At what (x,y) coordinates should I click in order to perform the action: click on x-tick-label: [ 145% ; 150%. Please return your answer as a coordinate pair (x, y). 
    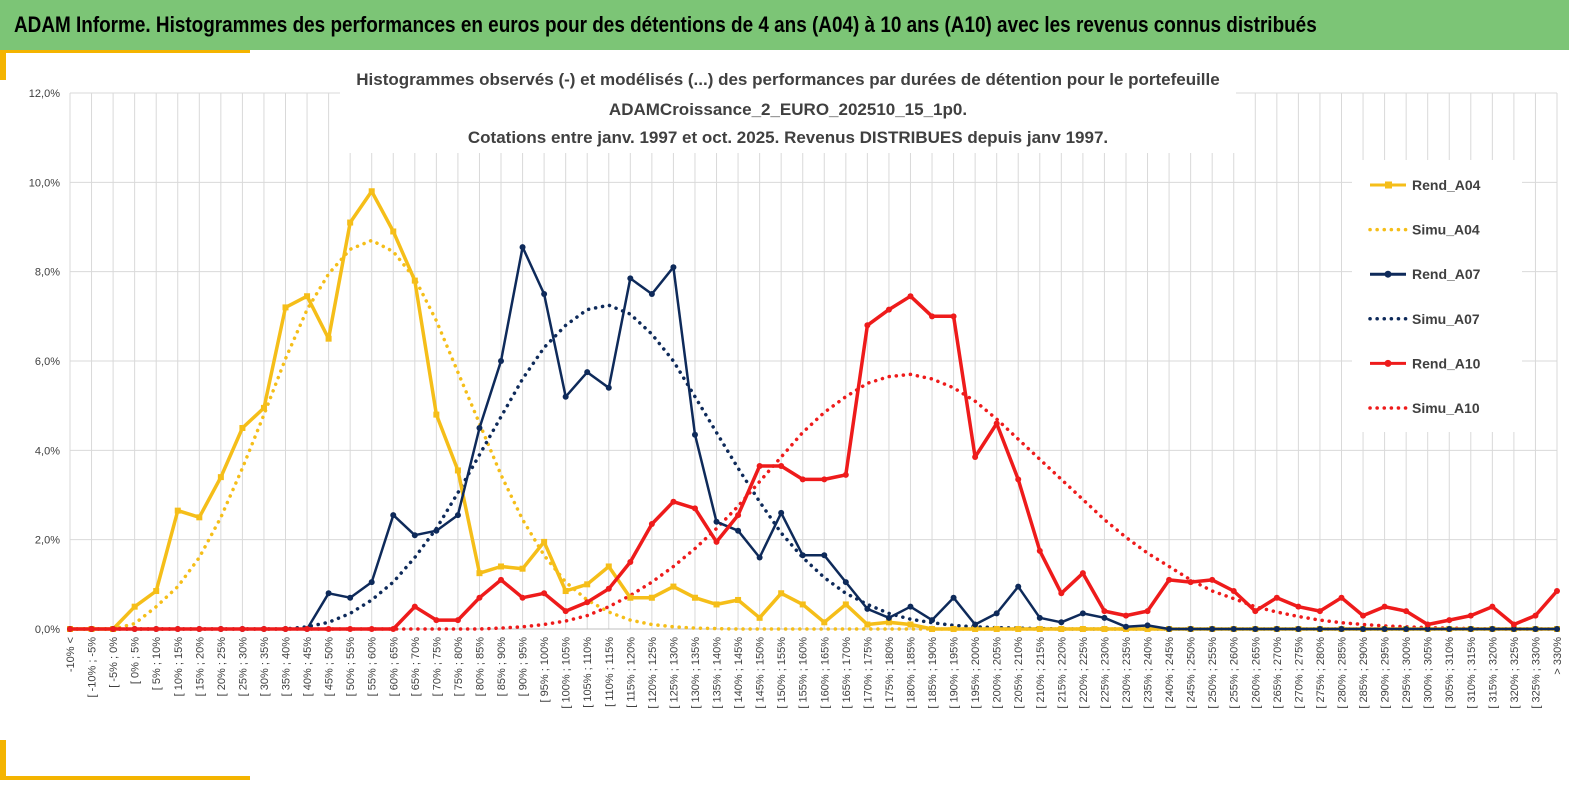
    Looking at the image, I should click on (761, 673).